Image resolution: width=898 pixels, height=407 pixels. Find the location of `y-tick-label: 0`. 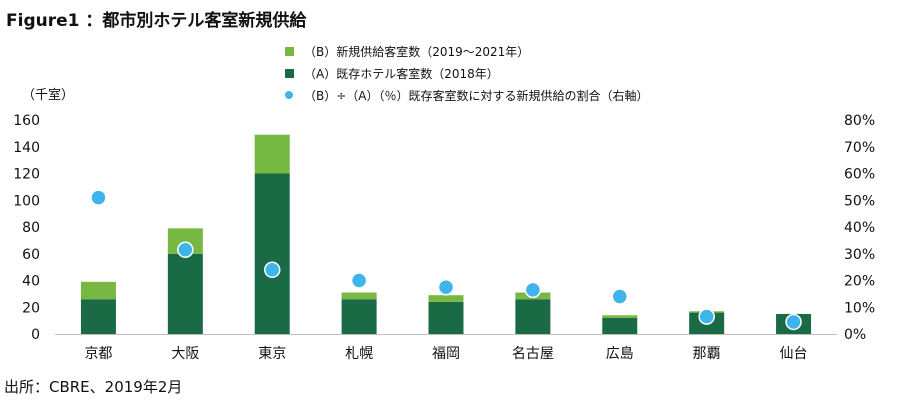

y-tick-label: 0 is located at coordinates (35, 335).